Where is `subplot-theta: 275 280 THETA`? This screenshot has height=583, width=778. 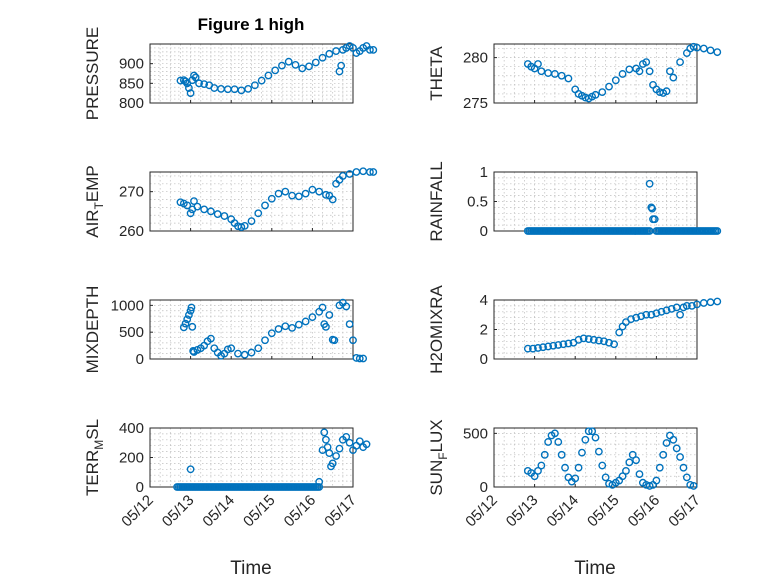
subplot-theta: 275 280 THETA is located at coordinates (574, 77).